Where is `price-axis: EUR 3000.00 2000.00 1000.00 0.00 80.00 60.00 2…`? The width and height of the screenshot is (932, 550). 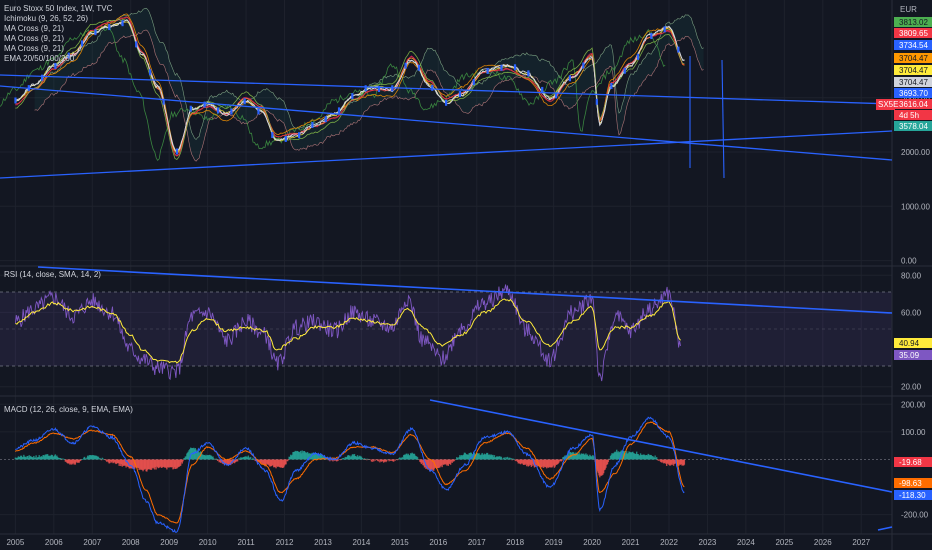
price-axis: EUR 3000.00 2000.00 1000.00 0.00 80.00 60.00 2… is located at coordinates (915, 262).